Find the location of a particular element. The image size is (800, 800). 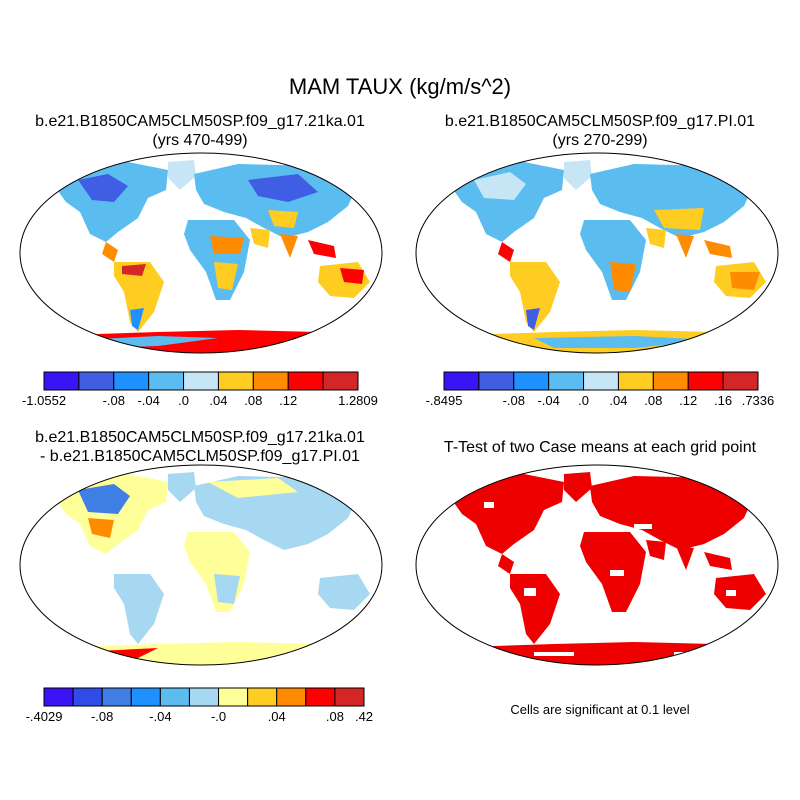

colorbar-case1: -1.0552 -.08 -.04 .0 .04 .08 .12 1.2809 is located at coordinates (200, 391).